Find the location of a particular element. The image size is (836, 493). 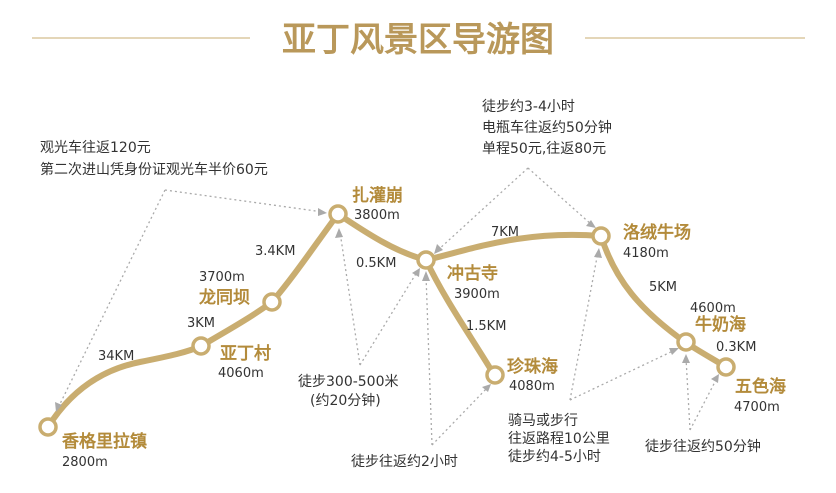

place-name-zhaguanbeng: 扎灌崩 is located at coordinates (377, 195).